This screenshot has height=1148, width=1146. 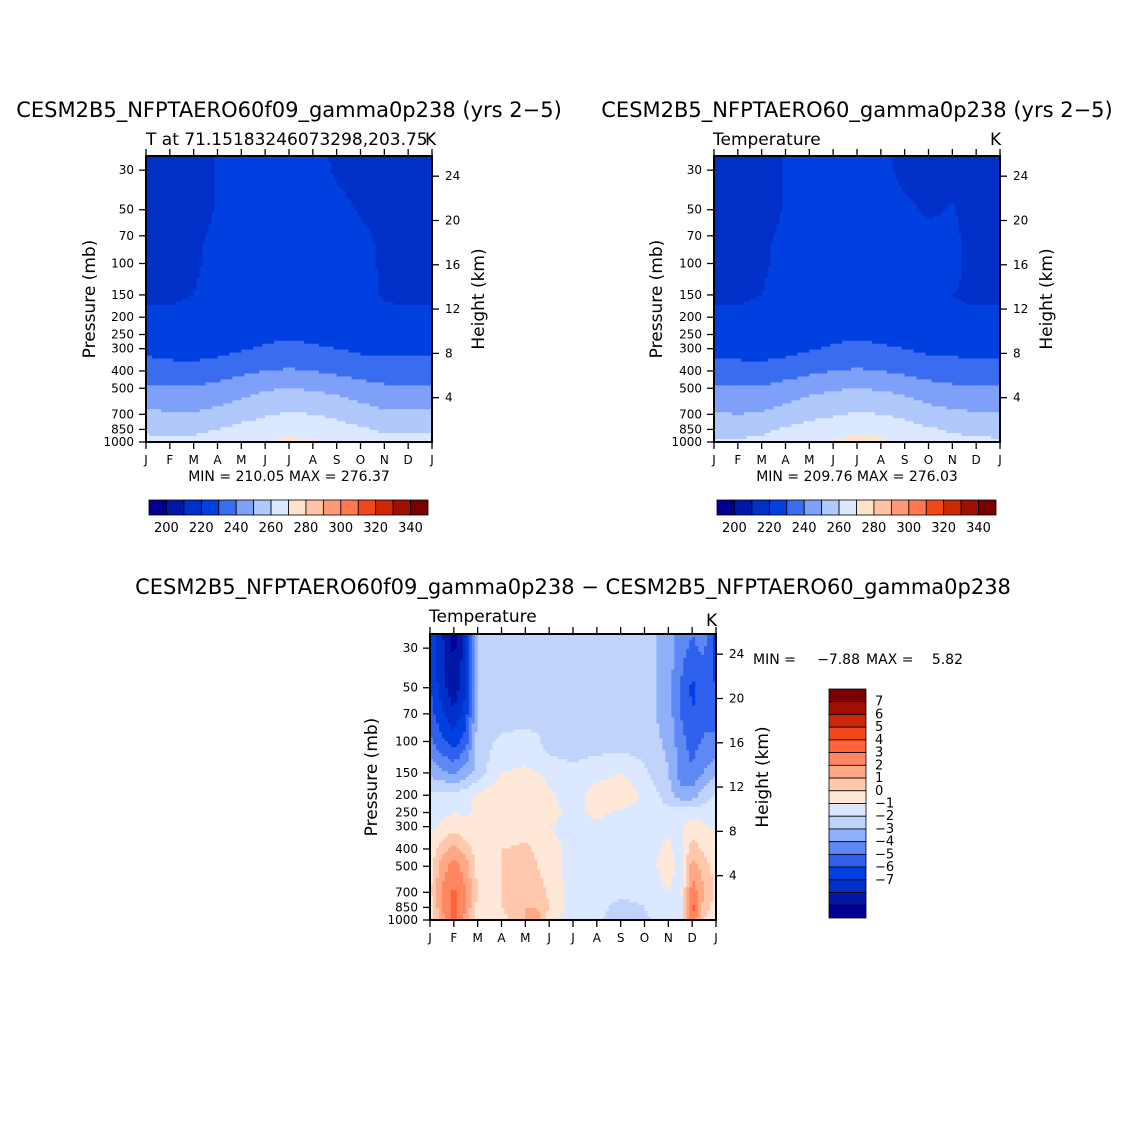 What do you see at coordinates (804, 528) in the screenshot?
I see `colorbar-label: 240` at bounding box center [804, 528].